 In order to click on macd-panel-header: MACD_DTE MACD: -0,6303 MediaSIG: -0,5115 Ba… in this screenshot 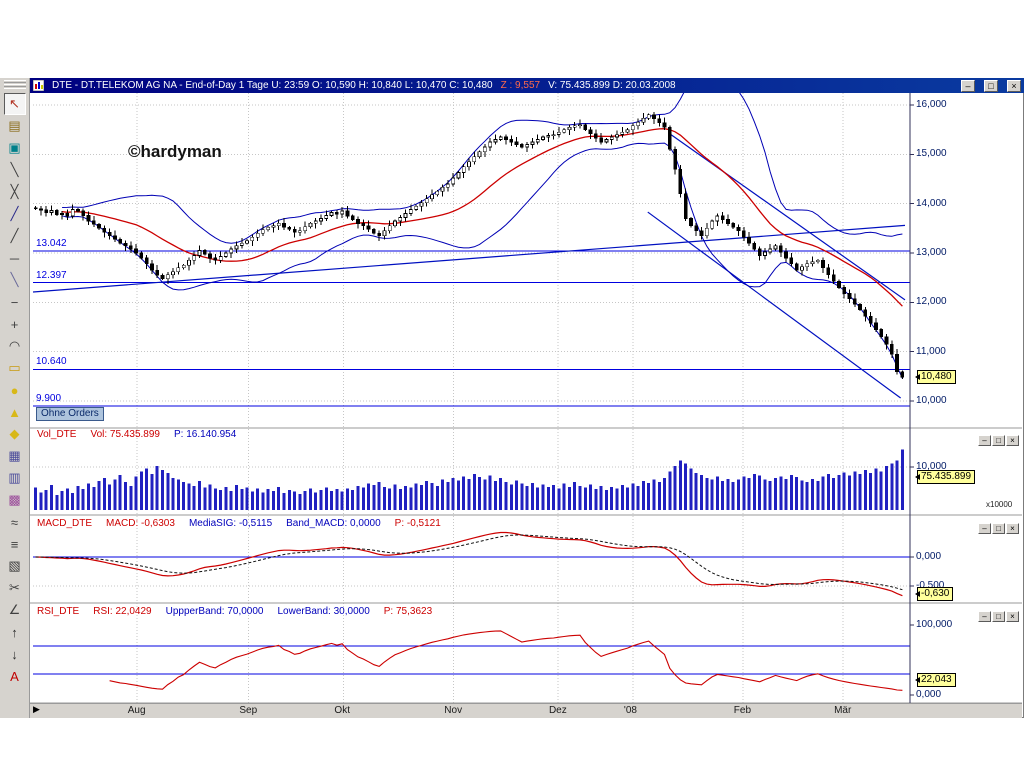, I will do `click(246, 523)`.